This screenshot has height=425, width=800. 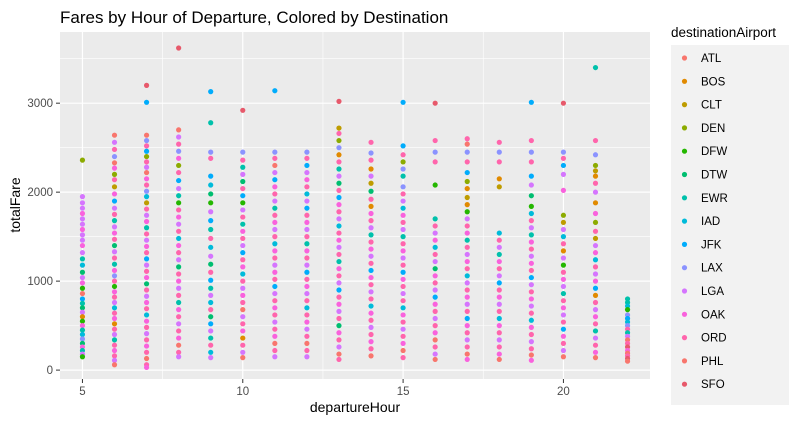 What do you see at coordinates (713, 129) in the screenshot?
I see `legend-label: DEN` at bounding box center [713, 129].